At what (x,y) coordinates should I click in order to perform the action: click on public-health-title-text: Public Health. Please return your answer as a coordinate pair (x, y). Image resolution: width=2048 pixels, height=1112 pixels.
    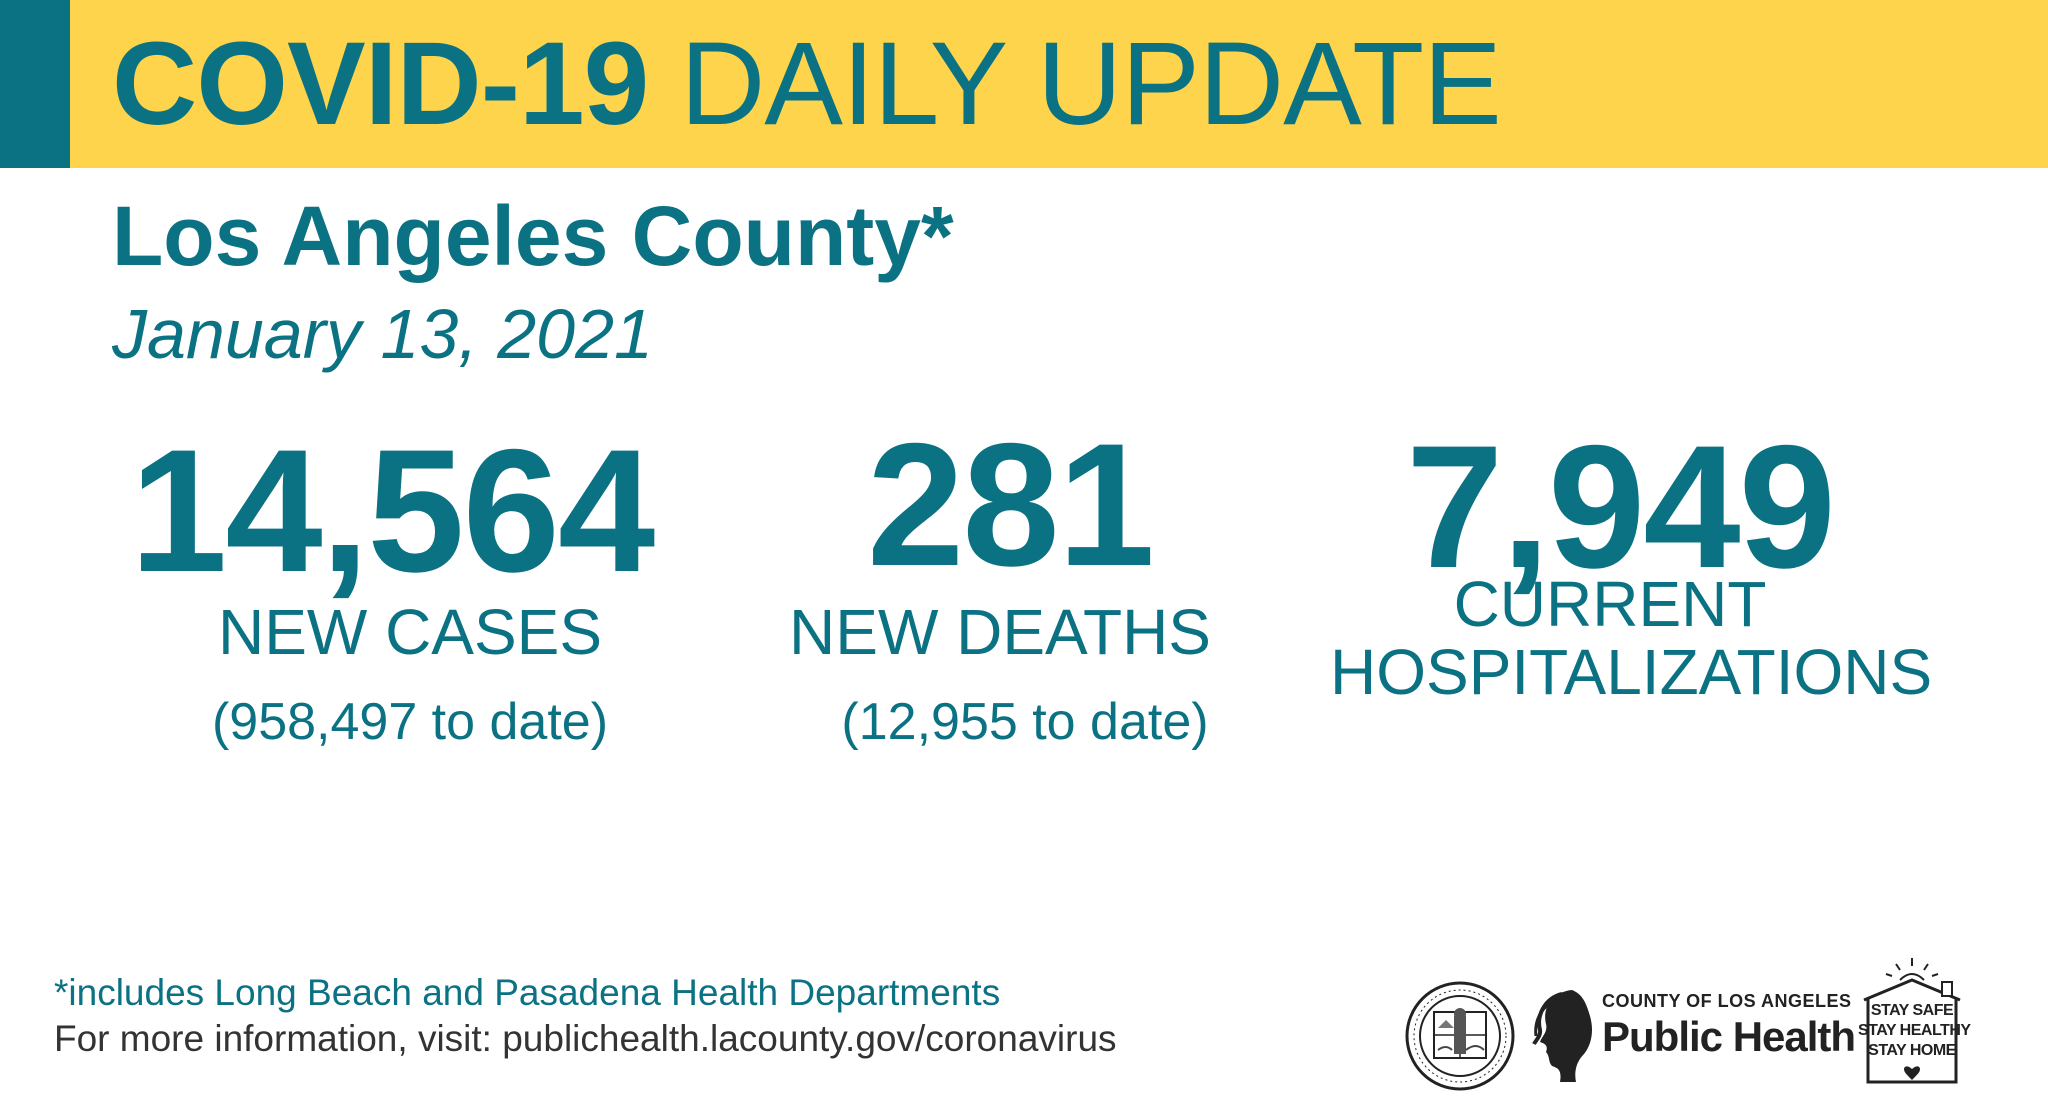
    Looking at the image, I should click on (1729, 1036).